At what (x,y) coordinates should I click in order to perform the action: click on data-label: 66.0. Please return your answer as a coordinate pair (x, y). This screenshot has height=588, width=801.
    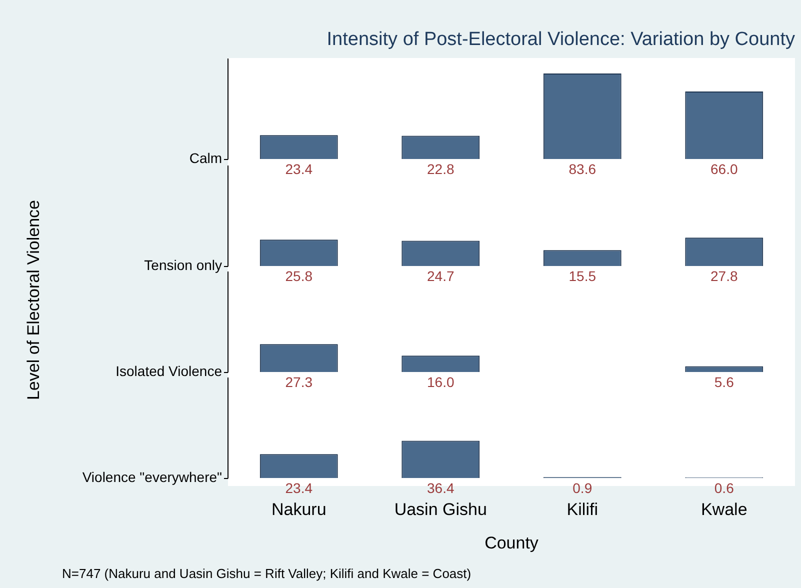
    Looking at the image, I should click on (724, 168).